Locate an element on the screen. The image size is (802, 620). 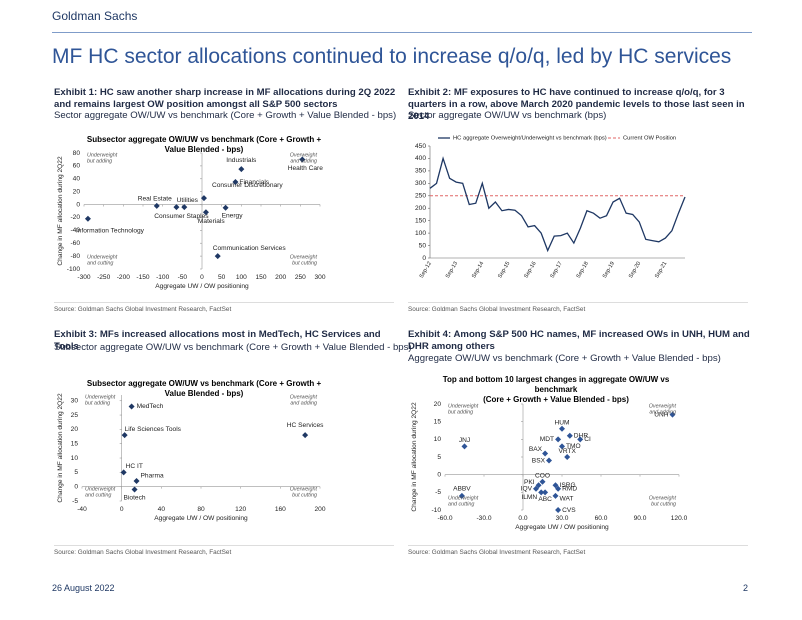
chart-title: (Core + Growth + Value Blended - bps) is located at coordinates (556, 399).